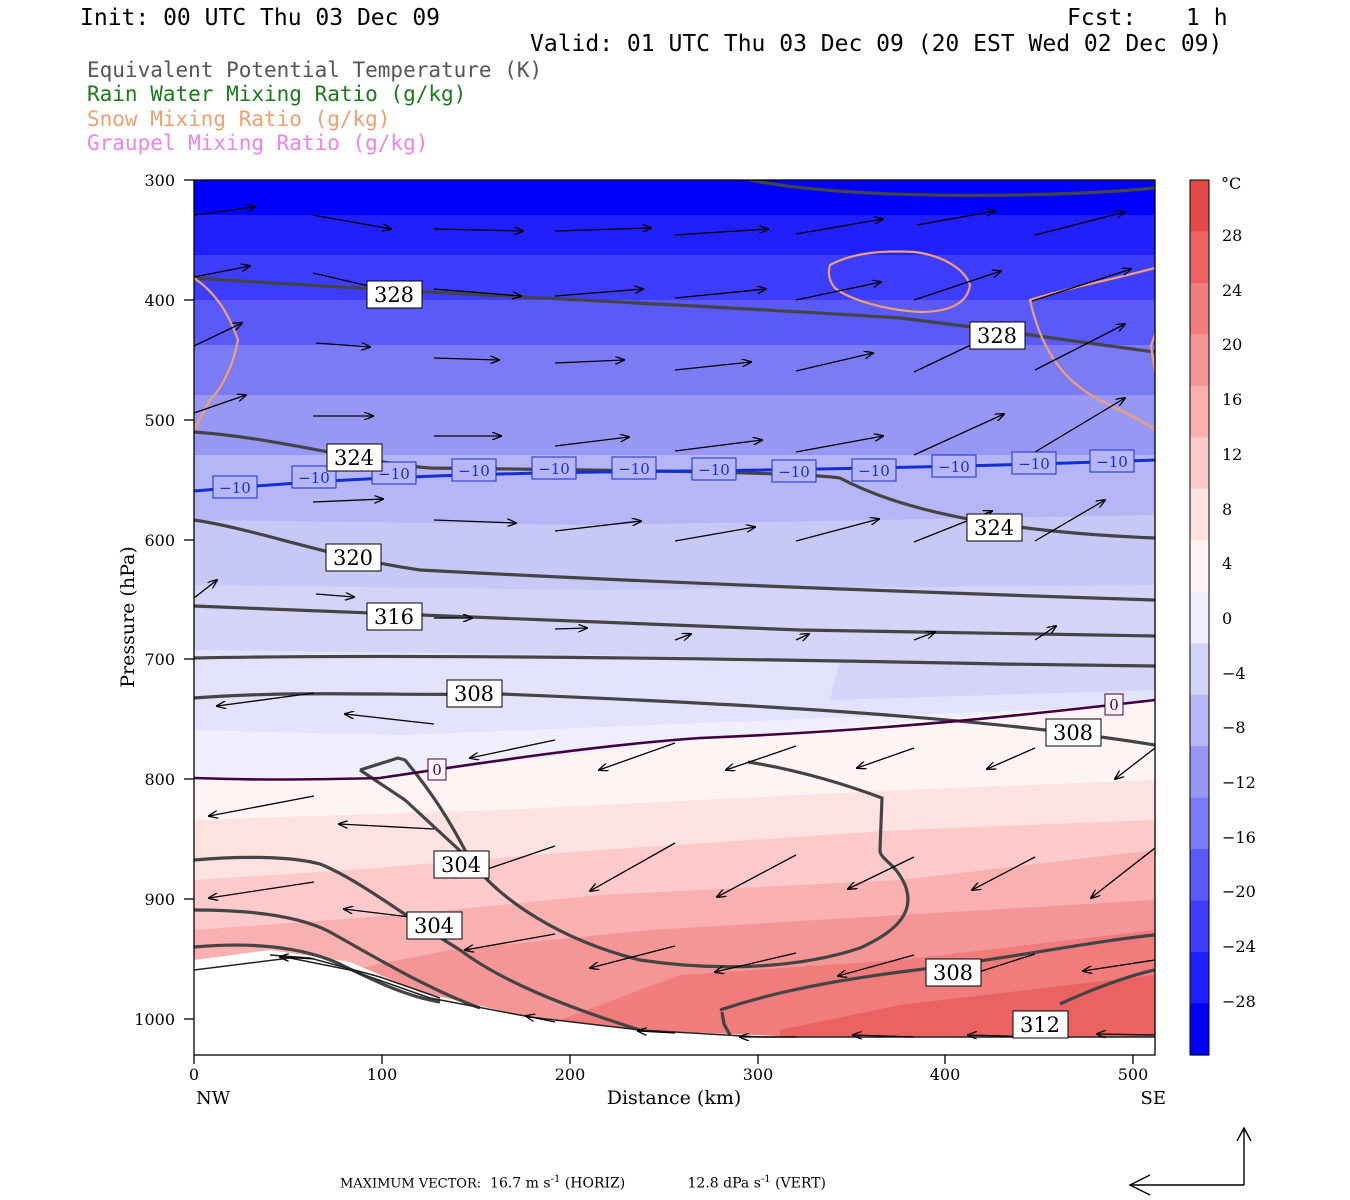  Describe the element at coordinates (1227, 563) in the screenshot. I see `colorbar-label: 4` at that location.